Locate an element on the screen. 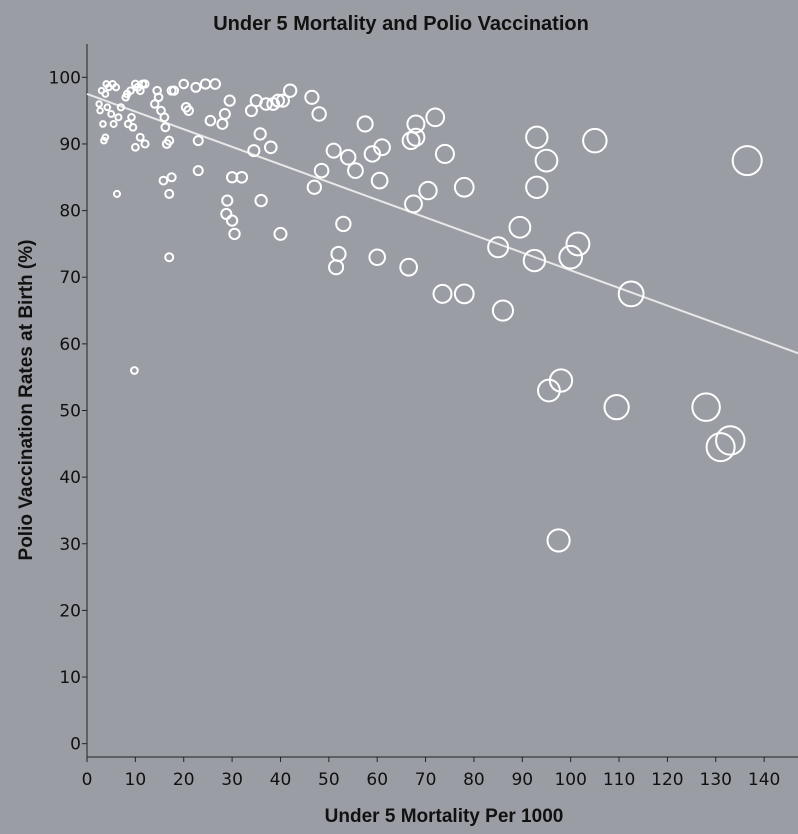  x-tick-label: 30 is located at coordinates (232, 780).